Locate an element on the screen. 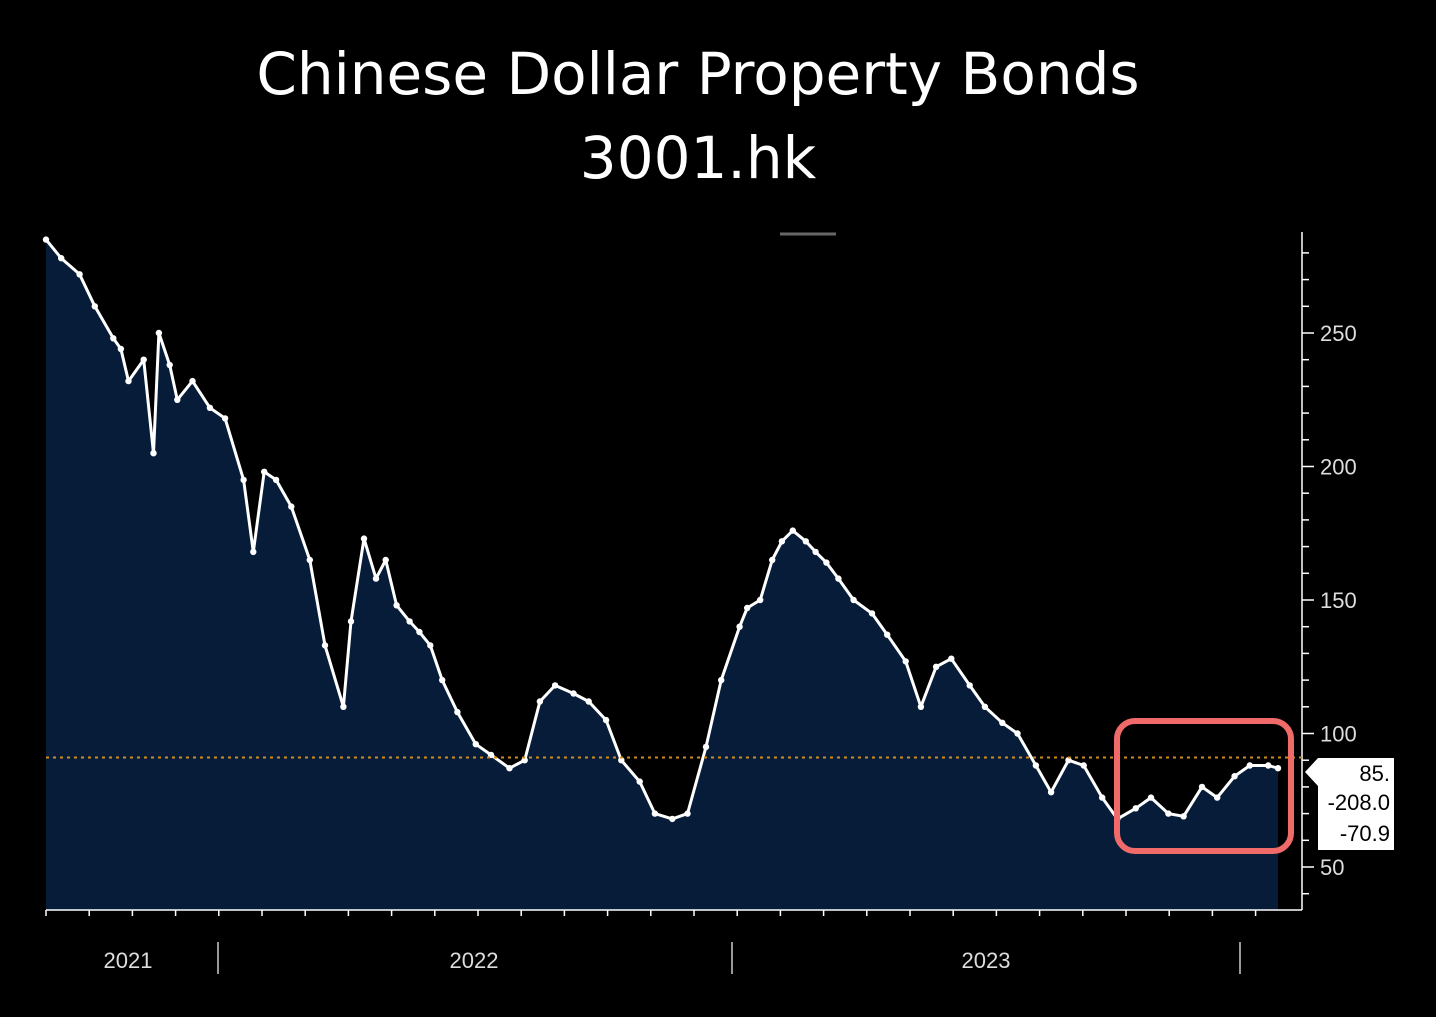 The width and height of the screenshot is (1436, 1017). value-box is located at coordinates (1349, 804).